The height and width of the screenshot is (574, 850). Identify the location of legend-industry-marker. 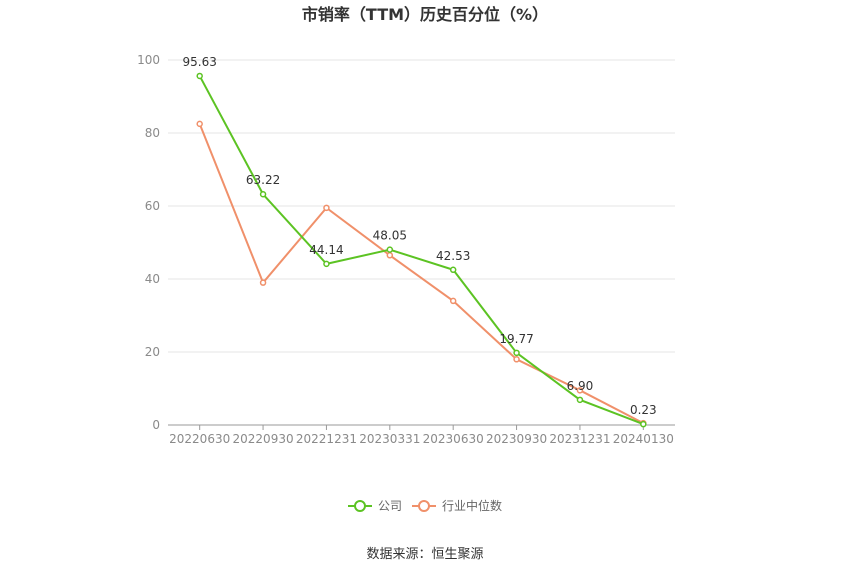
(424, 506).